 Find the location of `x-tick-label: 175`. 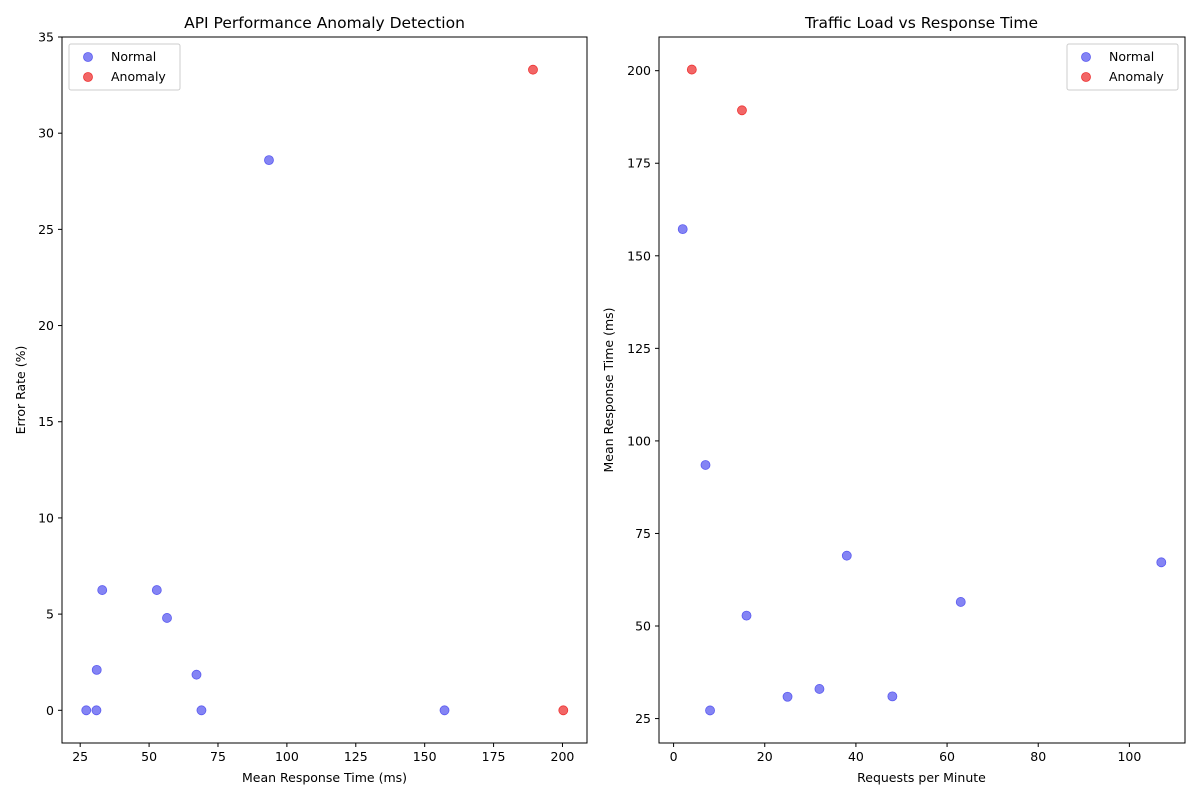

x-tick-label: 175 is located at coordinates (494, 756).